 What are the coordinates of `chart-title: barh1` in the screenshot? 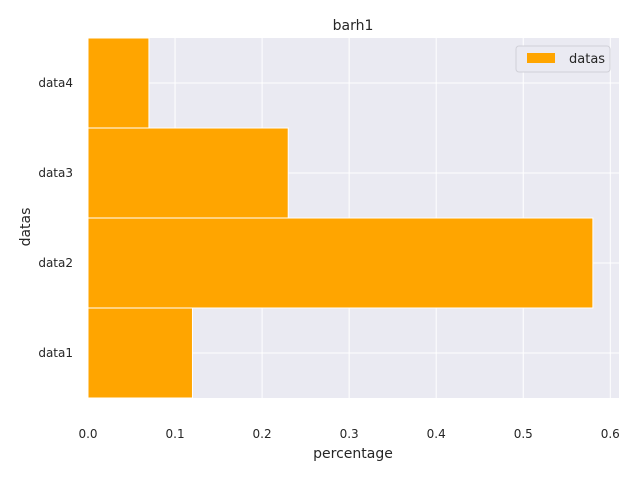 It's located at (353, 26).